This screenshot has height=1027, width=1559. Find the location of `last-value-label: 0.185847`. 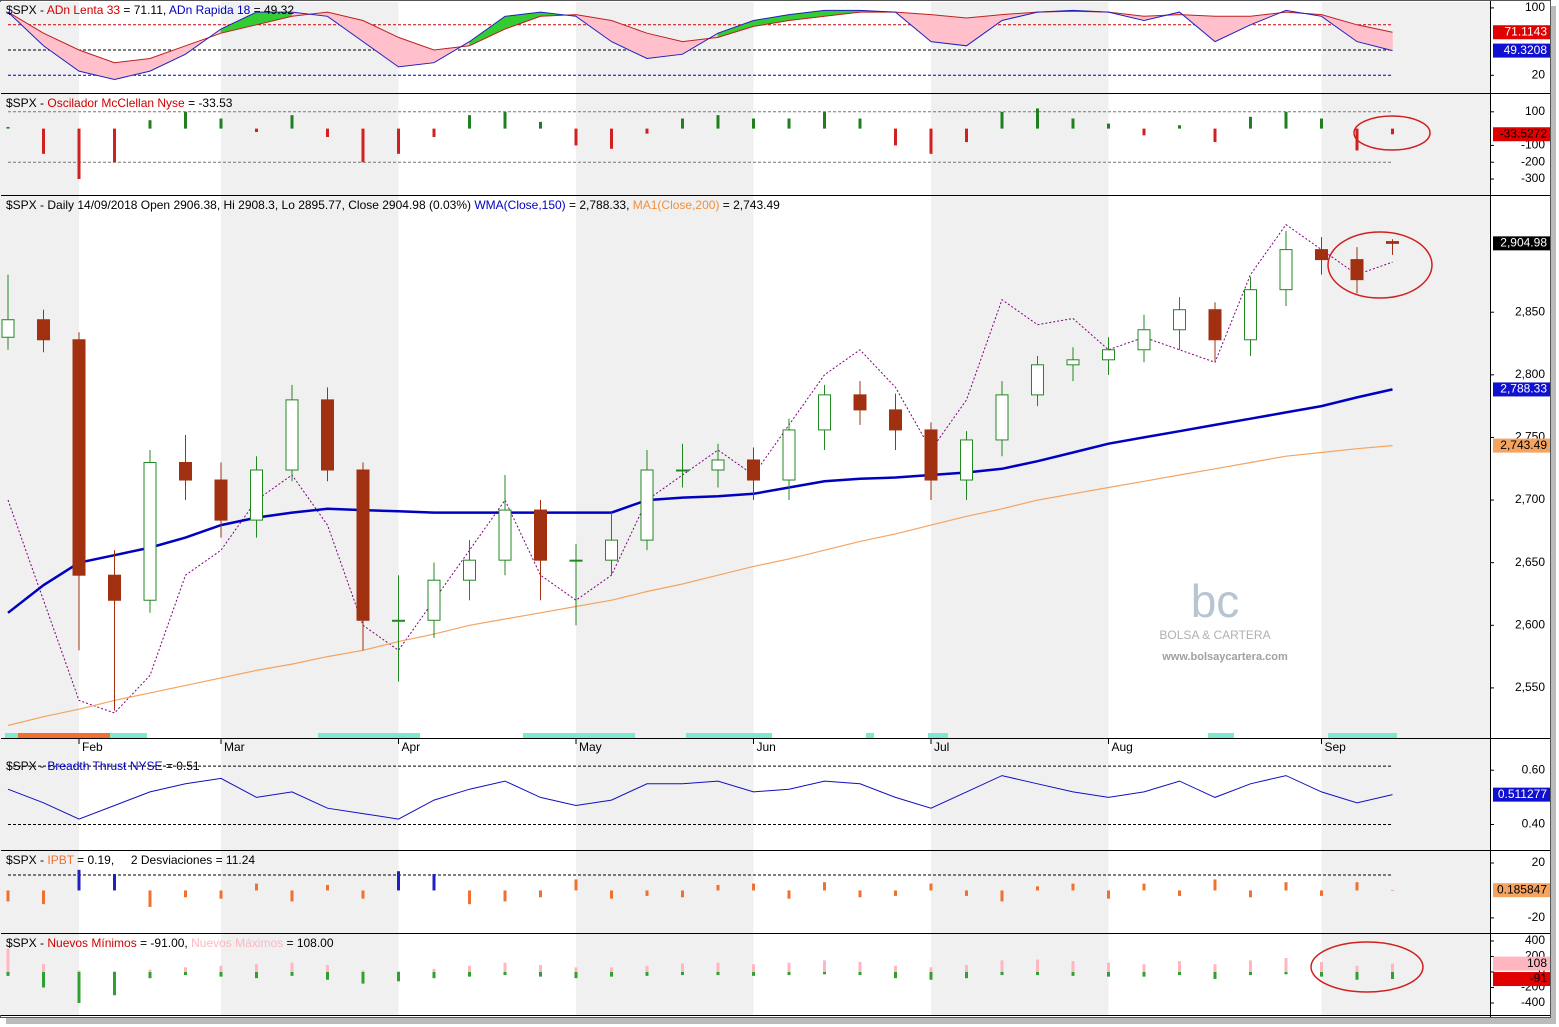

last-value-label: 0.185847 is located at coordinates (1522, 889).